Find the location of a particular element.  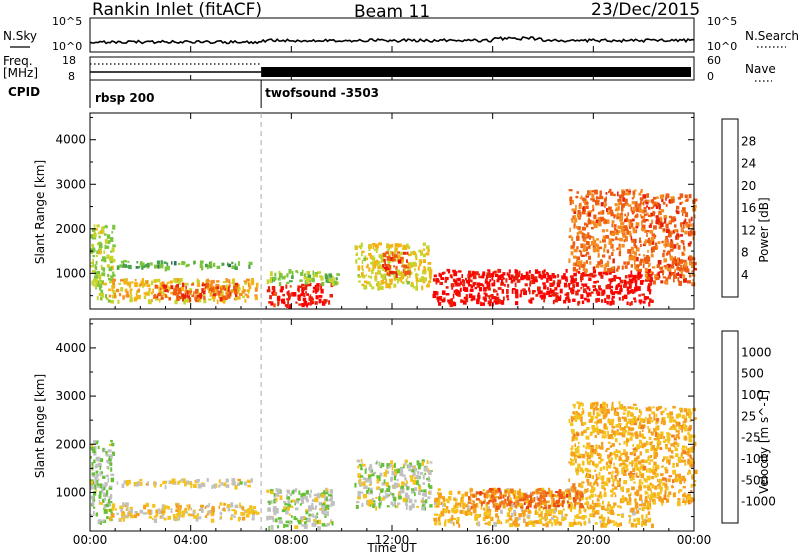

colorbar-tick-label: 4 is located at coordinates (745, 275).